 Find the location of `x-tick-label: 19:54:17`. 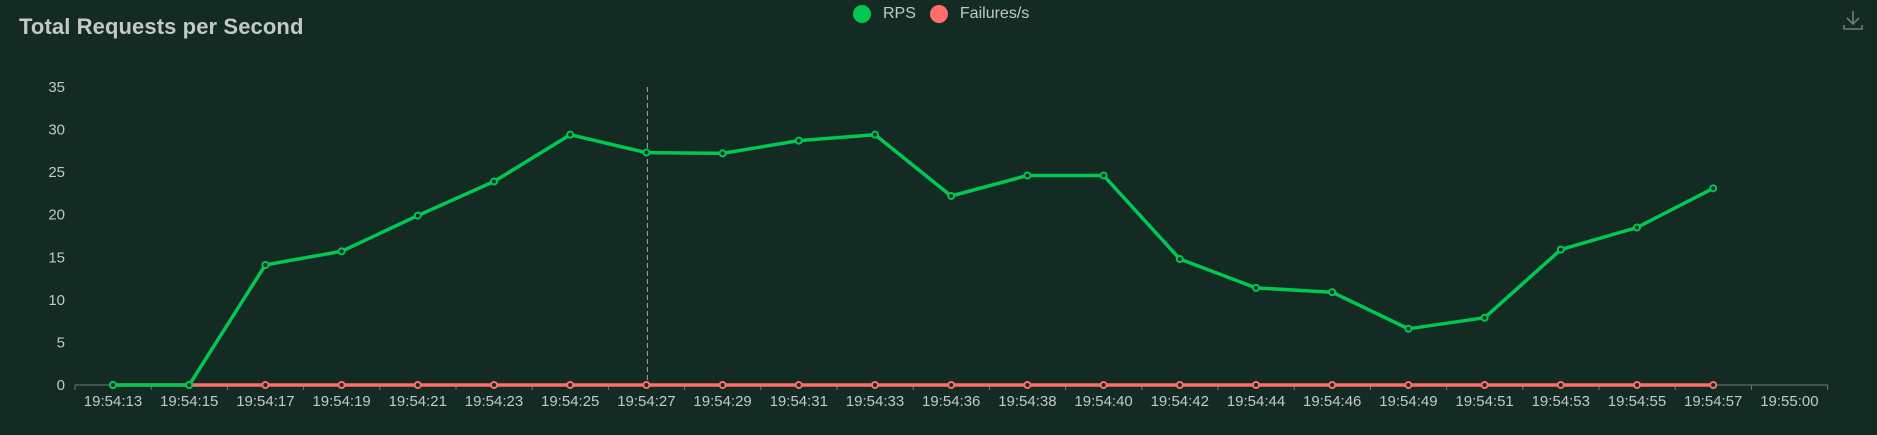

x-tick-label: 19:54:17 is located at coordinates (265, 401).